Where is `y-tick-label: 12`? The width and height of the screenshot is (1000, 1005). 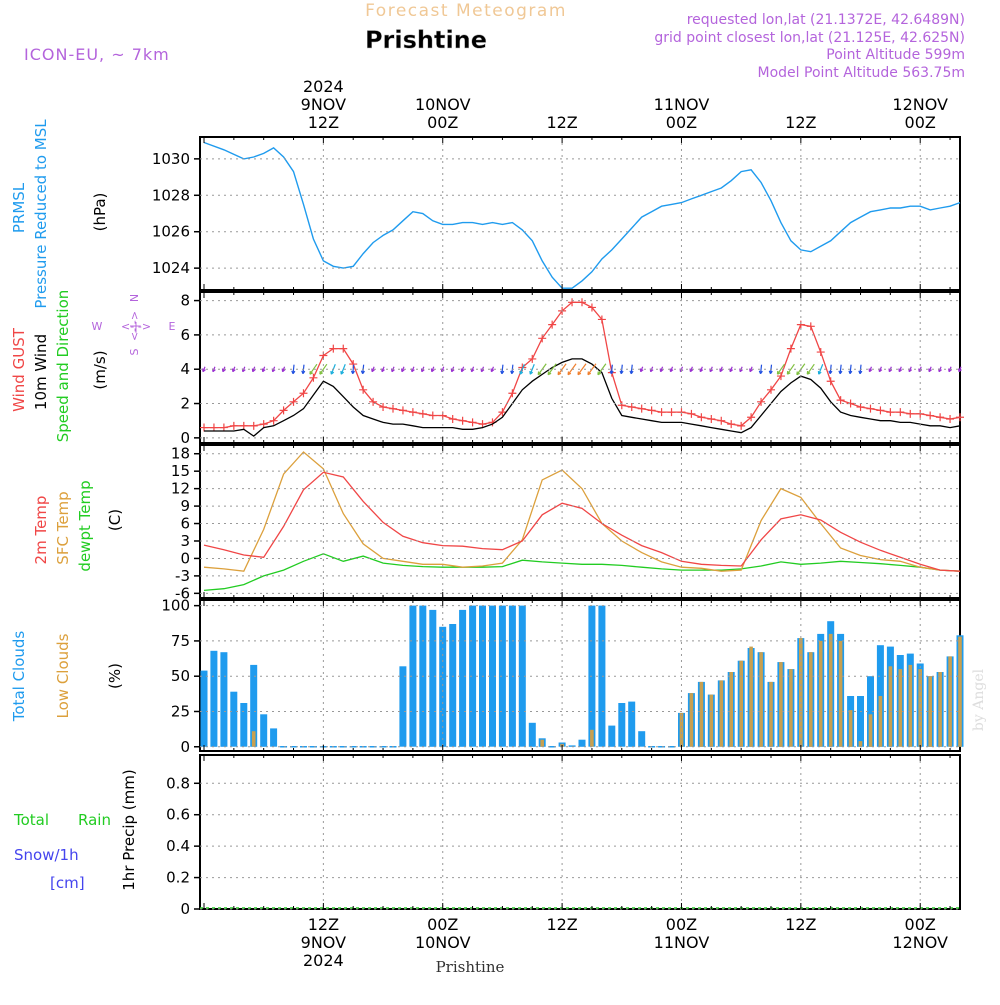 y-tick-label: 12 is located at coordinates (180, 489).